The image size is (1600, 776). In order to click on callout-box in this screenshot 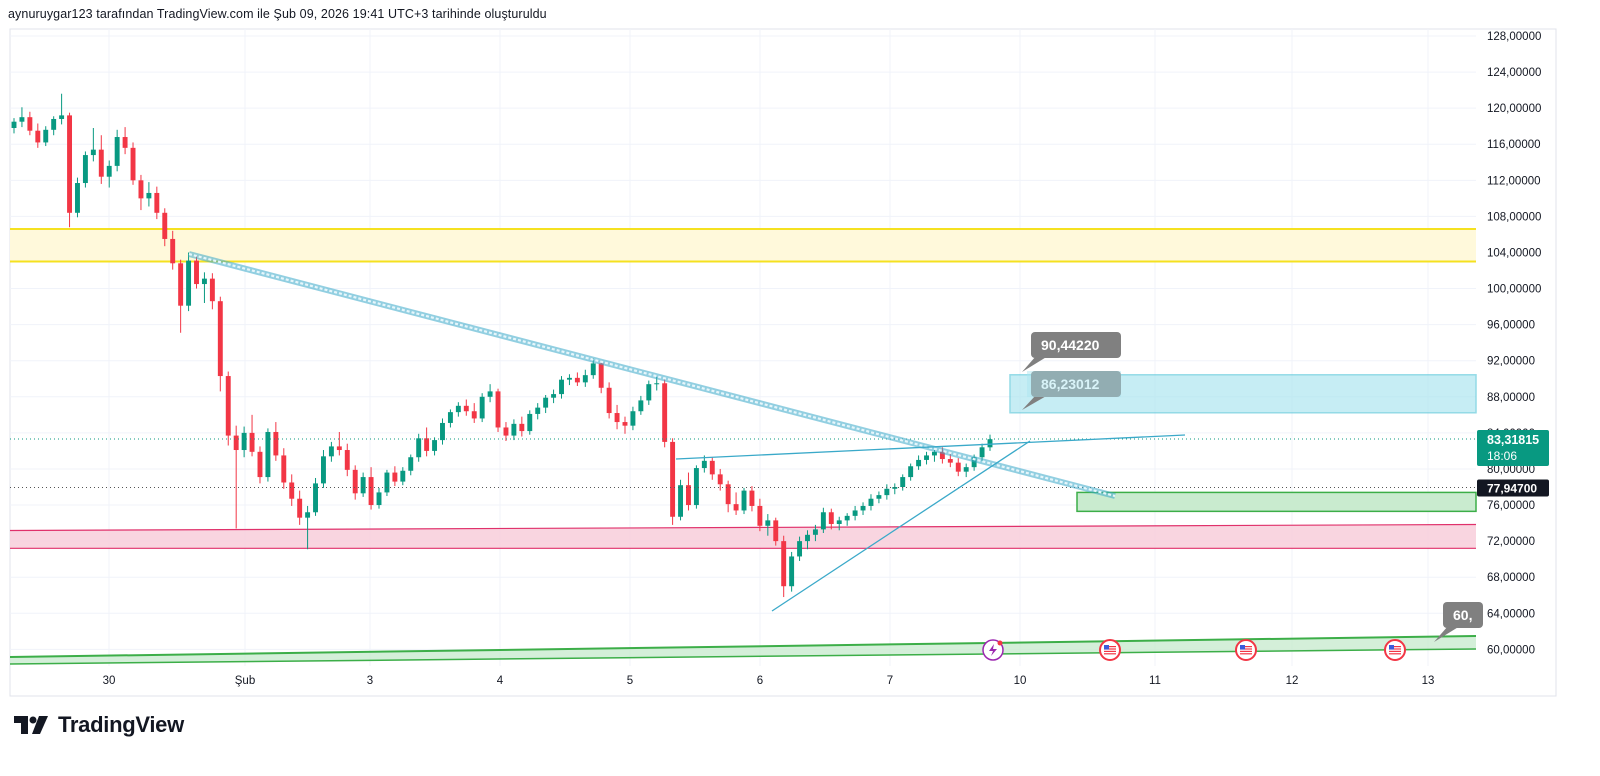, I will do `click(1076, 345)`.